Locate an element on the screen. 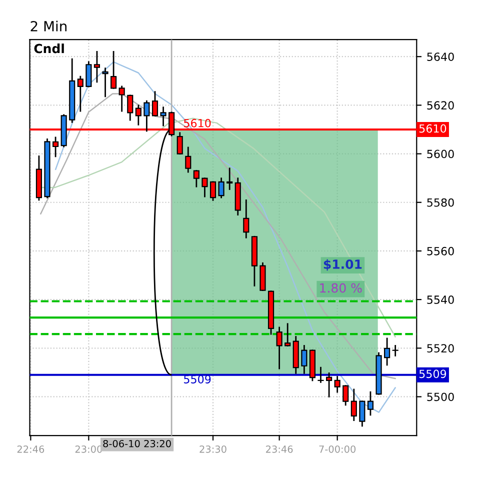 Image resolution: width=496 pixels, height=495 pixels. y-tick-label: 5520 is located at coordinates (440, 348).